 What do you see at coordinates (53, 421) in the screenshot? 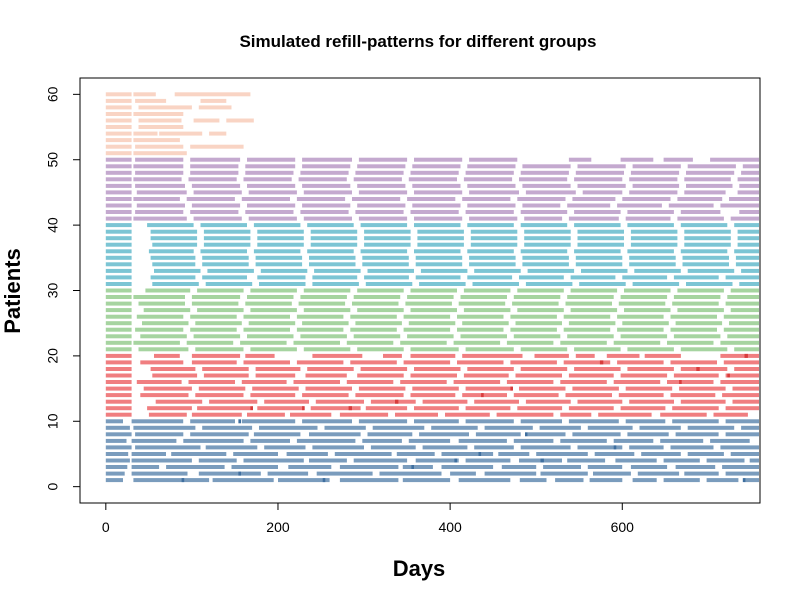
I see `y-tick-label: 10` at bounding box center [53, 421].